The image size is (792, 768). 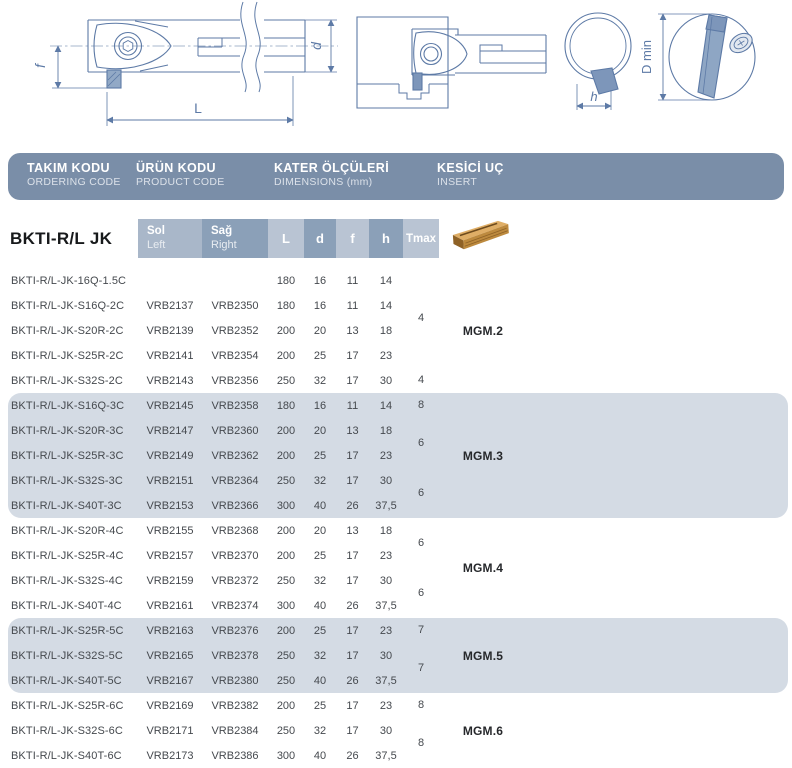 What do you see at coordinates (235, 680) in the screenshot?
I see `product-code-right-cell: VRB2380` at bounding box center [235, 680].